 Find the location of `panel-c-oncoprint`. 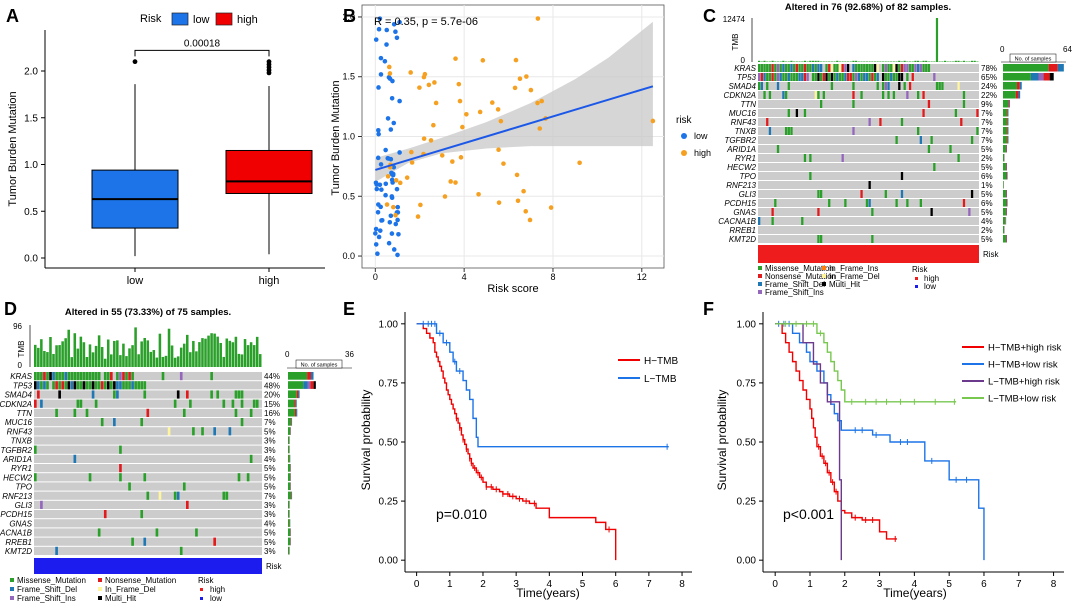

panel-c-oncoprint is located at coordinates (868, 153).